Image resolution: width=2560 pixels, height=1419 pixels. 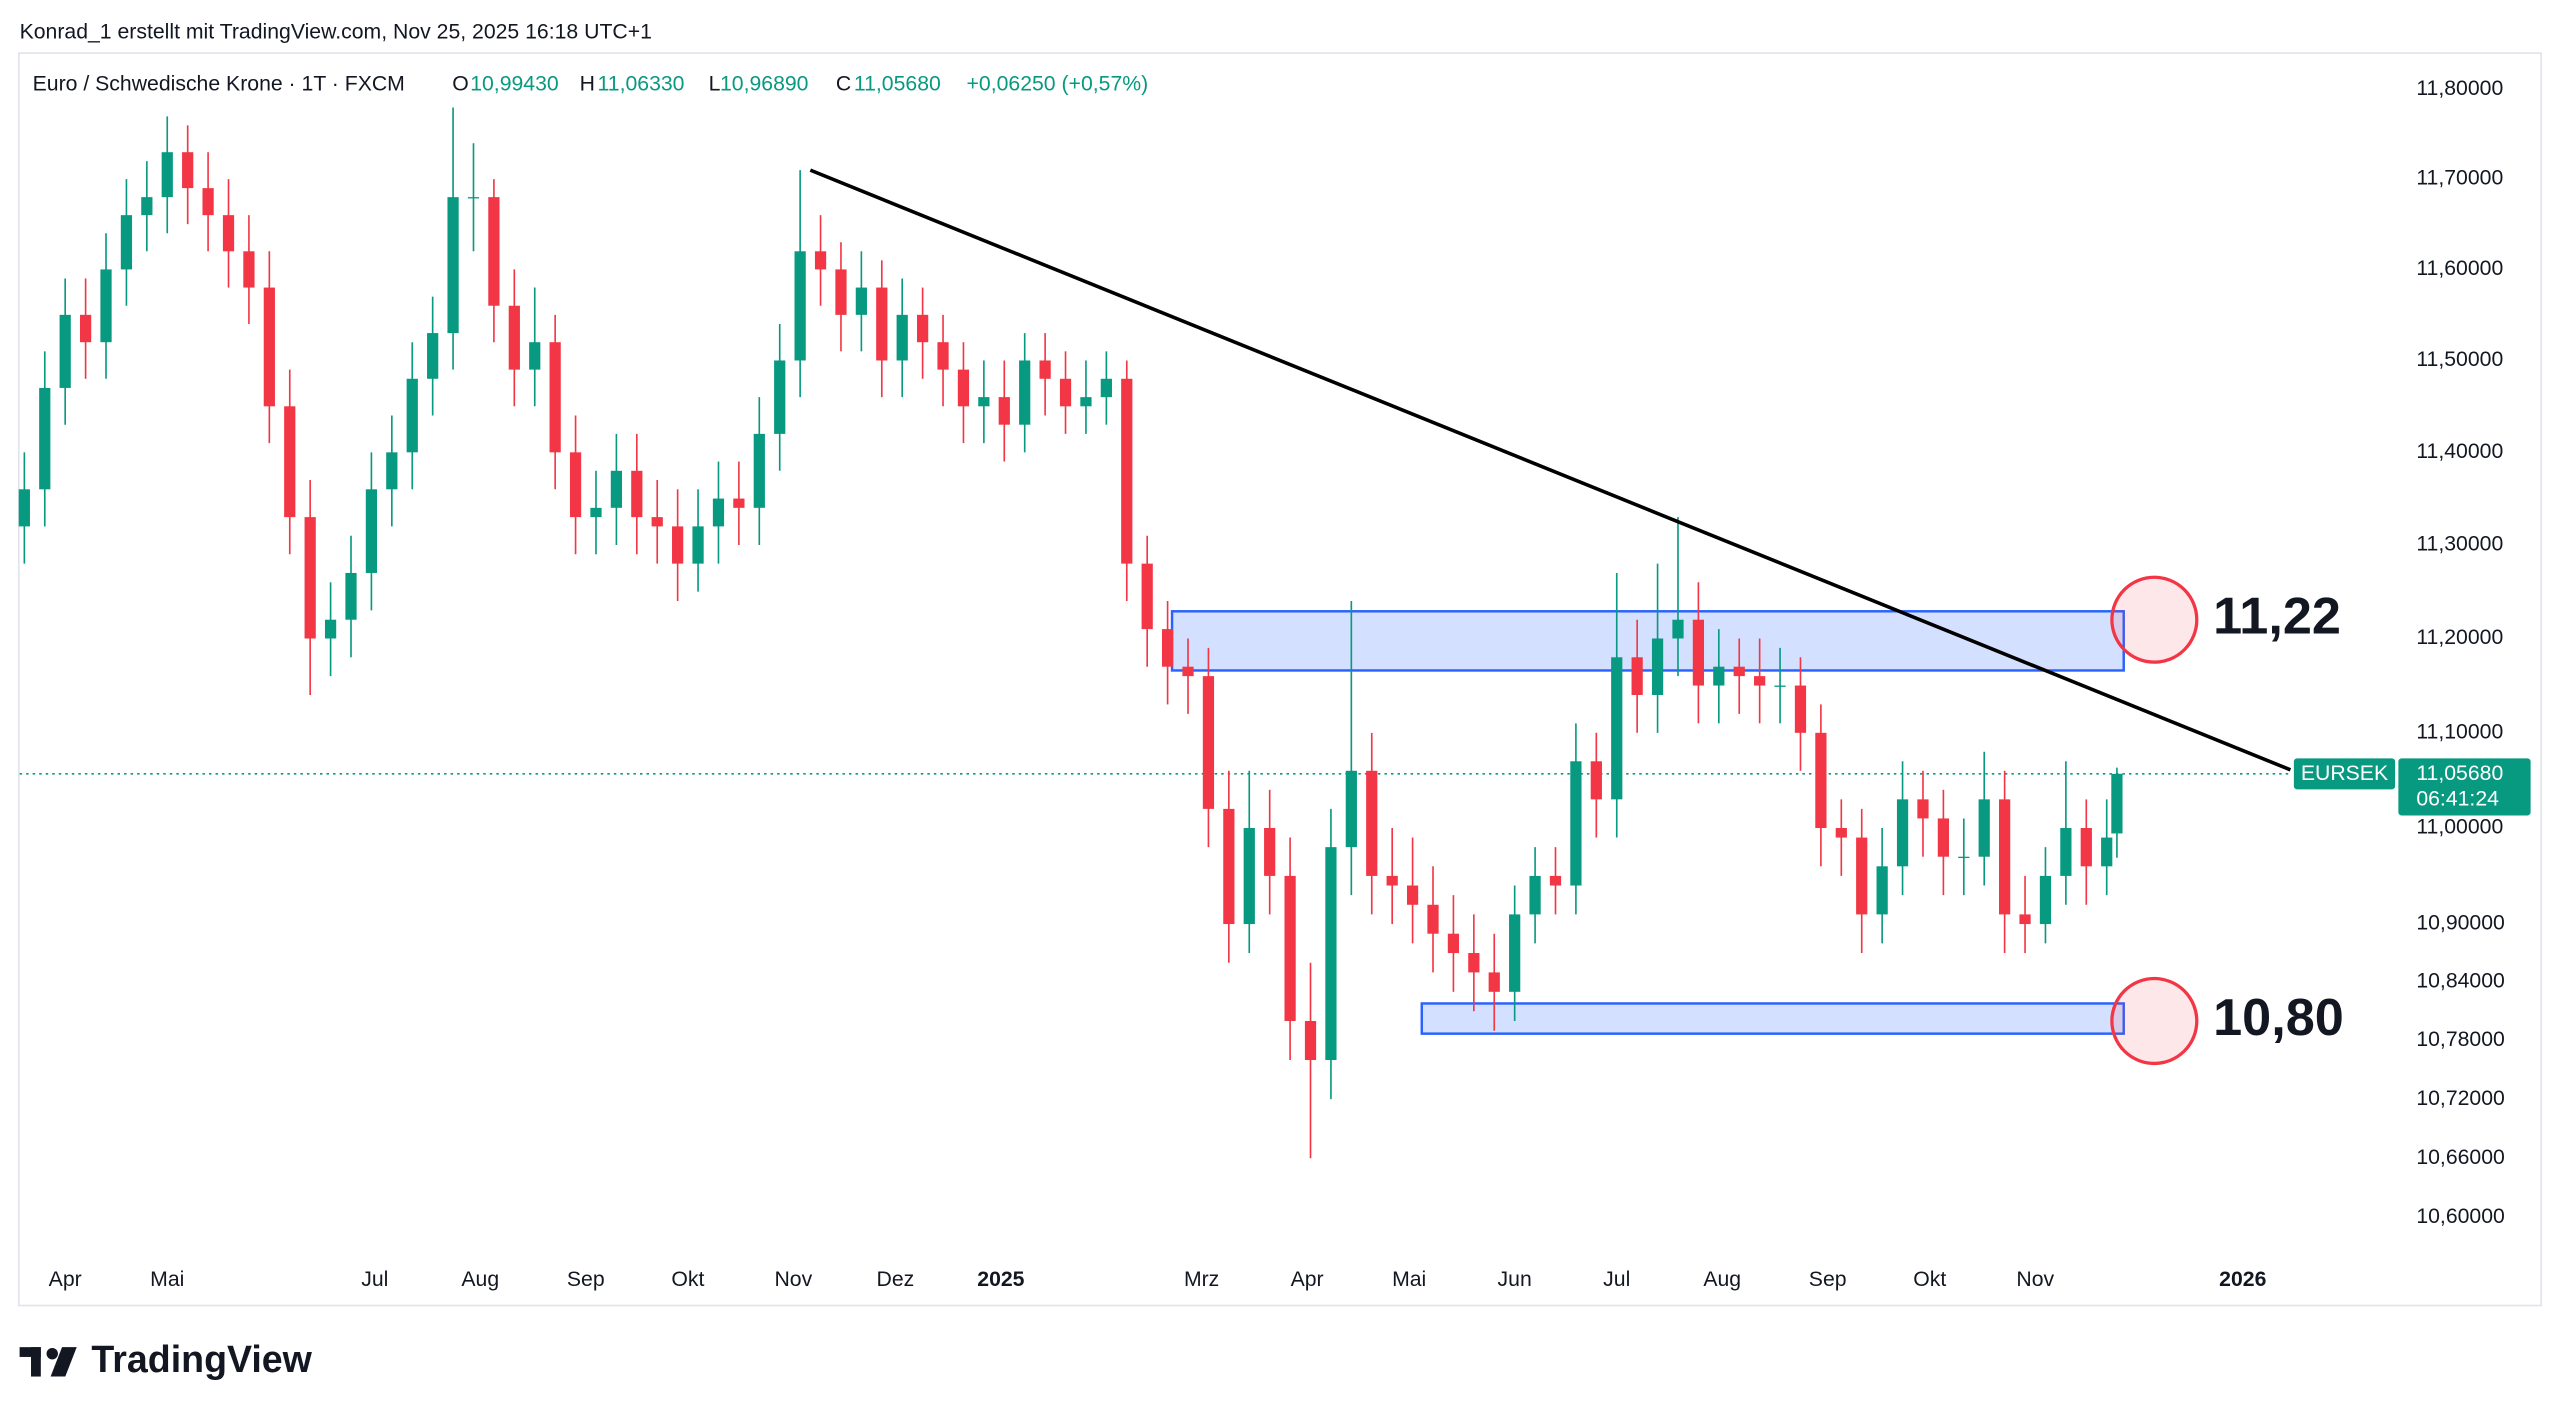 What do you see at coordinates (2460, 1039) in the screenshot?
I see `y-tick-label: 10,78000` at bounding box center [2460, 1039].